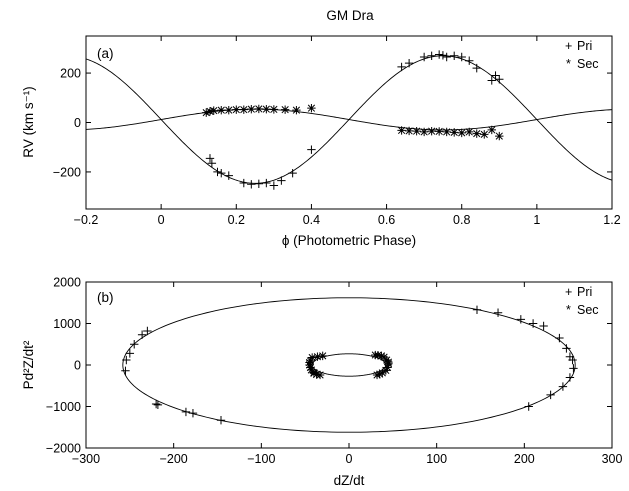 This screenshot has width=629, height=491. I want to click on panel-a-primary-points, so click(354, 120).